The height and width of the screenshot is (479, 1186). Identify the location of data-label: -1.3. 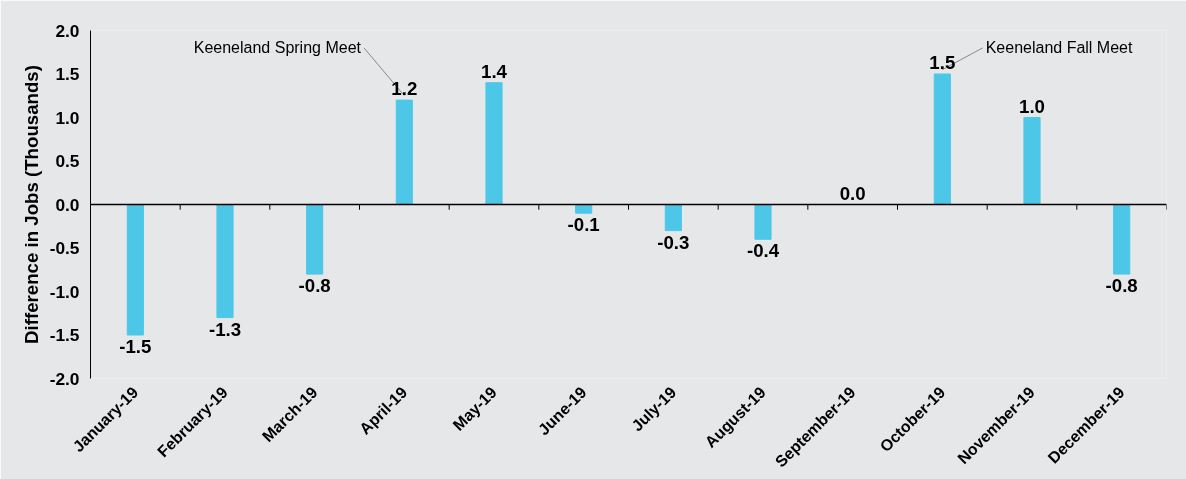
(225, 329).